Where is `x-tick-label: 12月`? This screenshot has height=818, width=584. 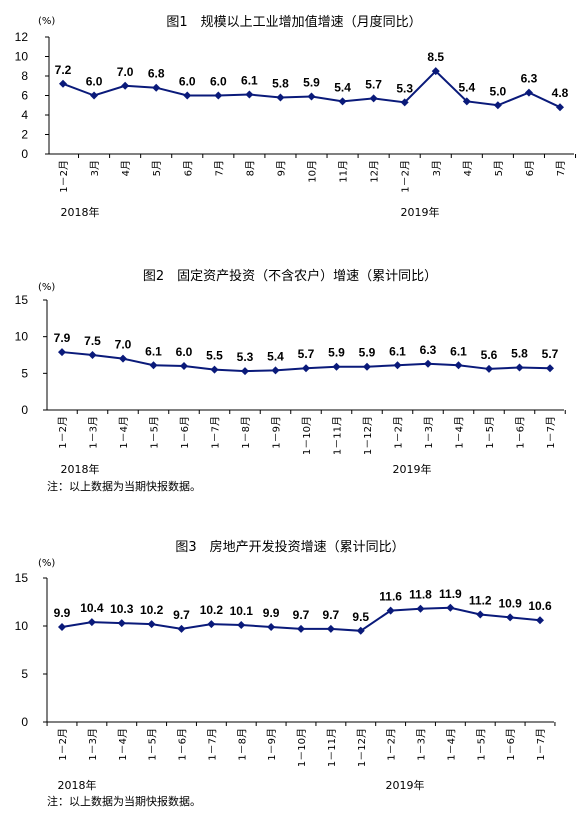 x-tick-label: 12月 is located at coordinates (375, 171).